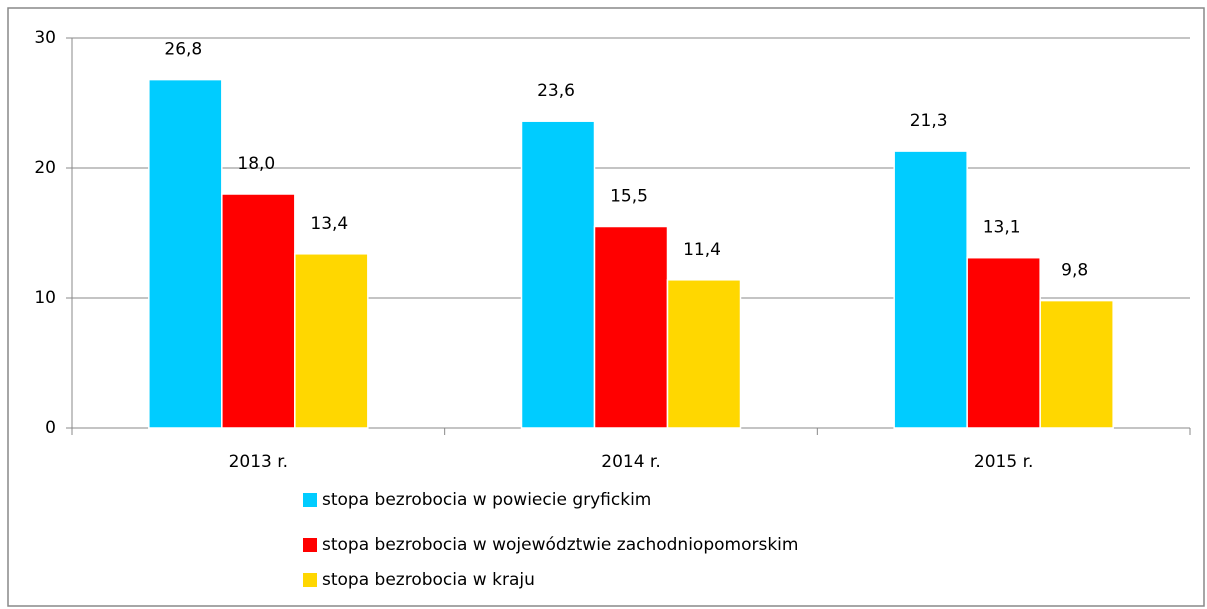 Image resolution: width=1207 pixels, height=609 pixels. I want to click on legend-label: stopa bezrobocia w kraju, so click(428, 580).